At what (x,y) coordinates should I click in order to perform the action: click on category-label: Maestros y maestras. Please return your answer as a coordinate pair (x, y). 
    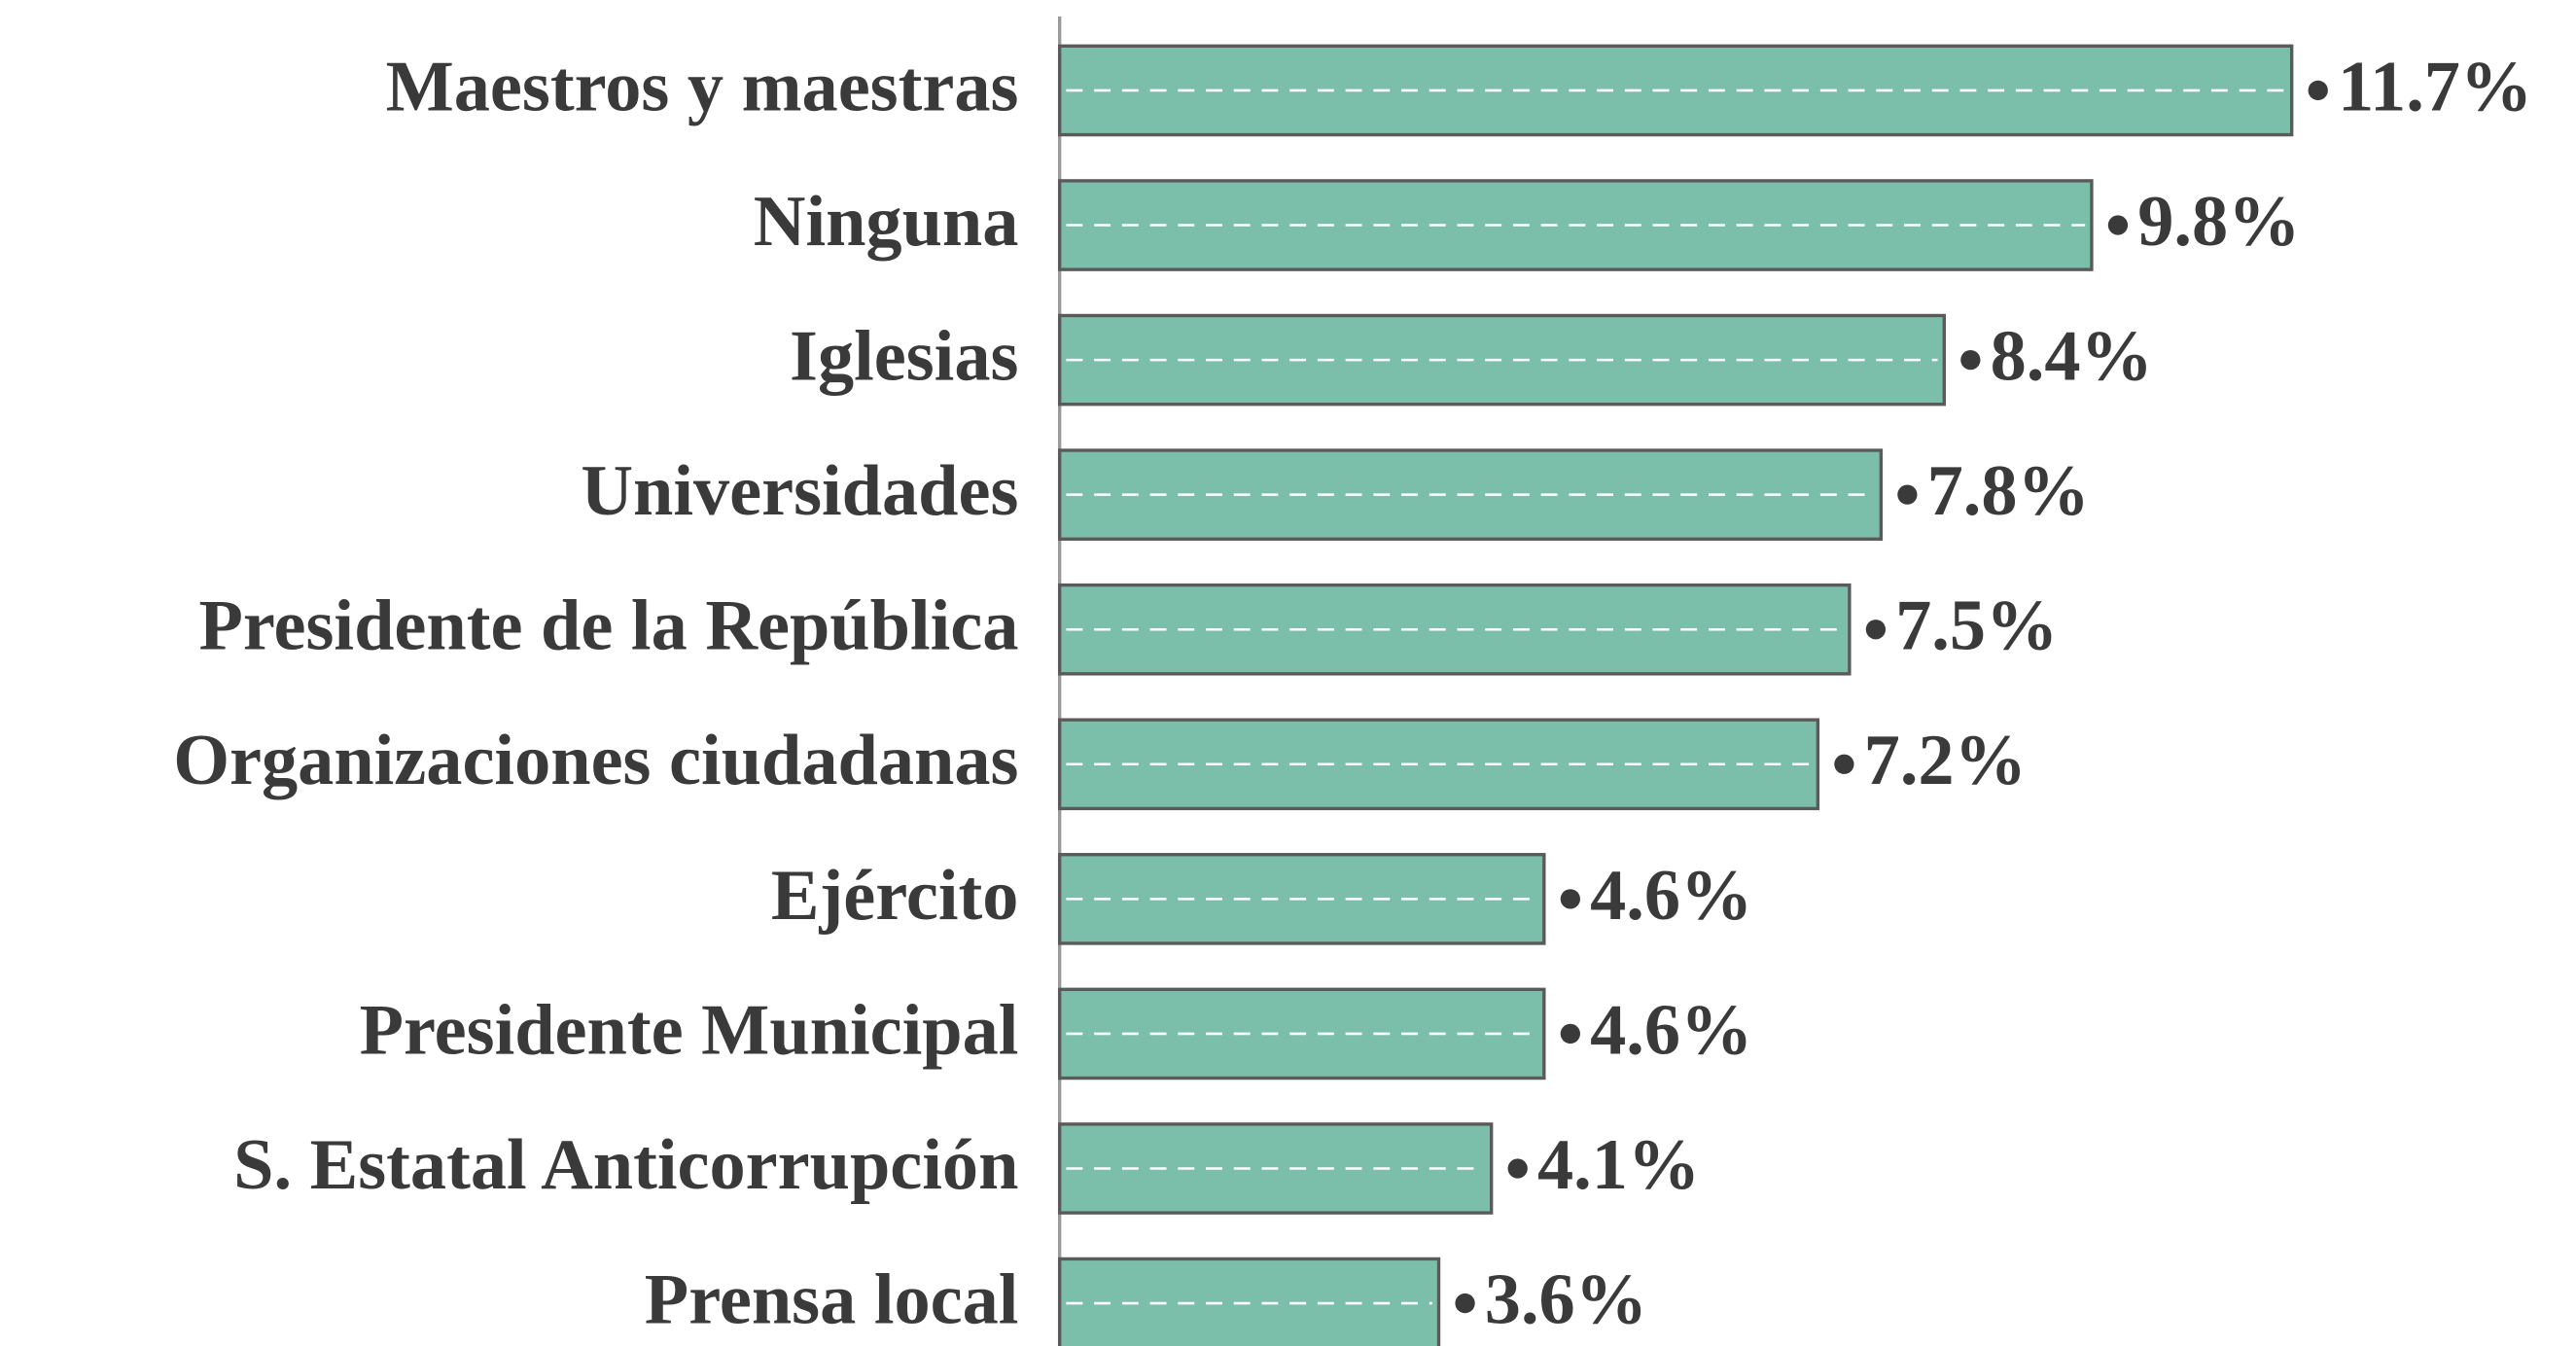
    Looking at the image, I should click on (702, 86).